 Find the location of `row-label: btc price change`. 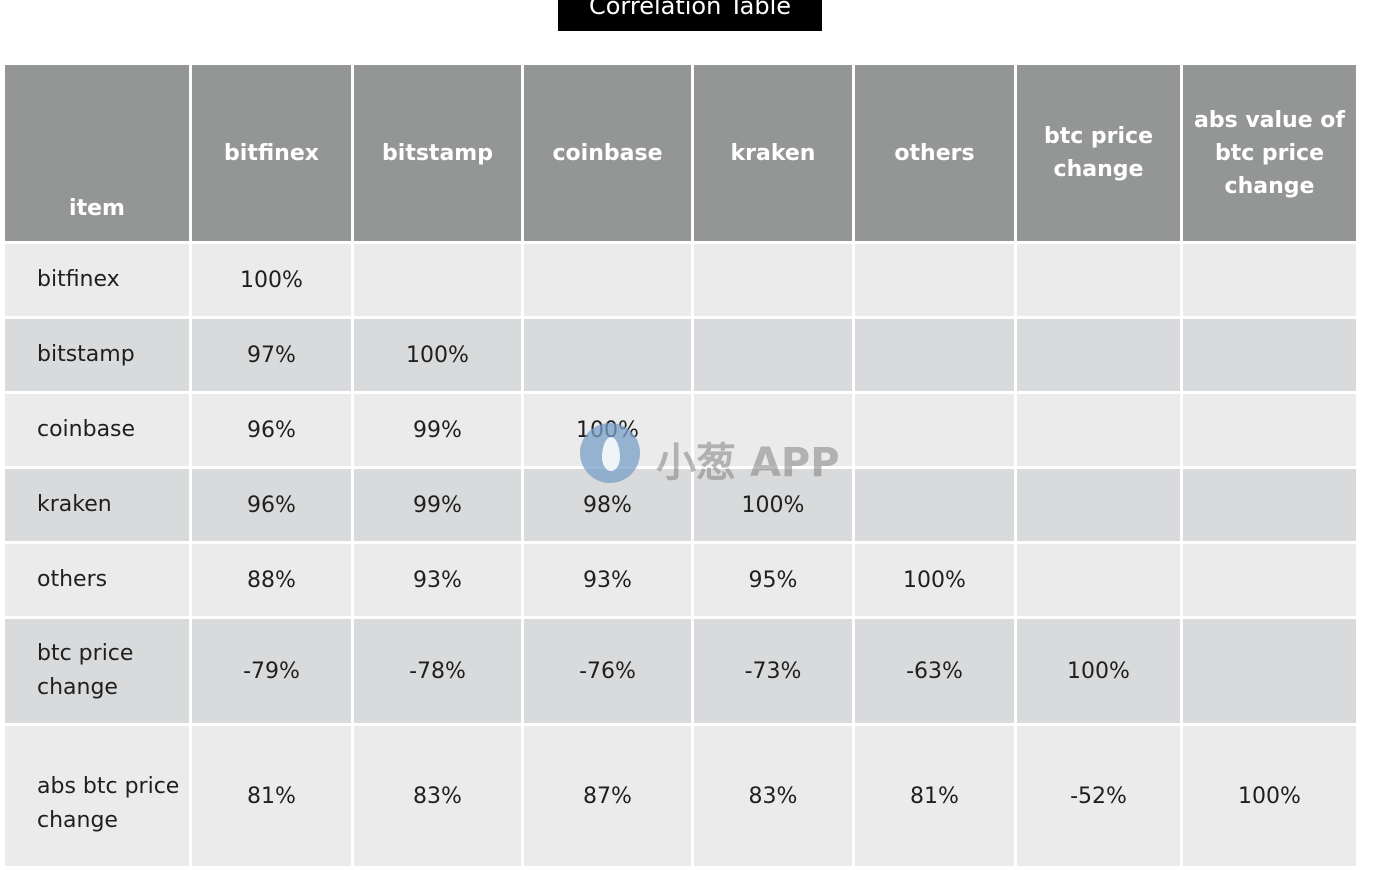

row-label: btc price change is located at coordinates (97, 671).